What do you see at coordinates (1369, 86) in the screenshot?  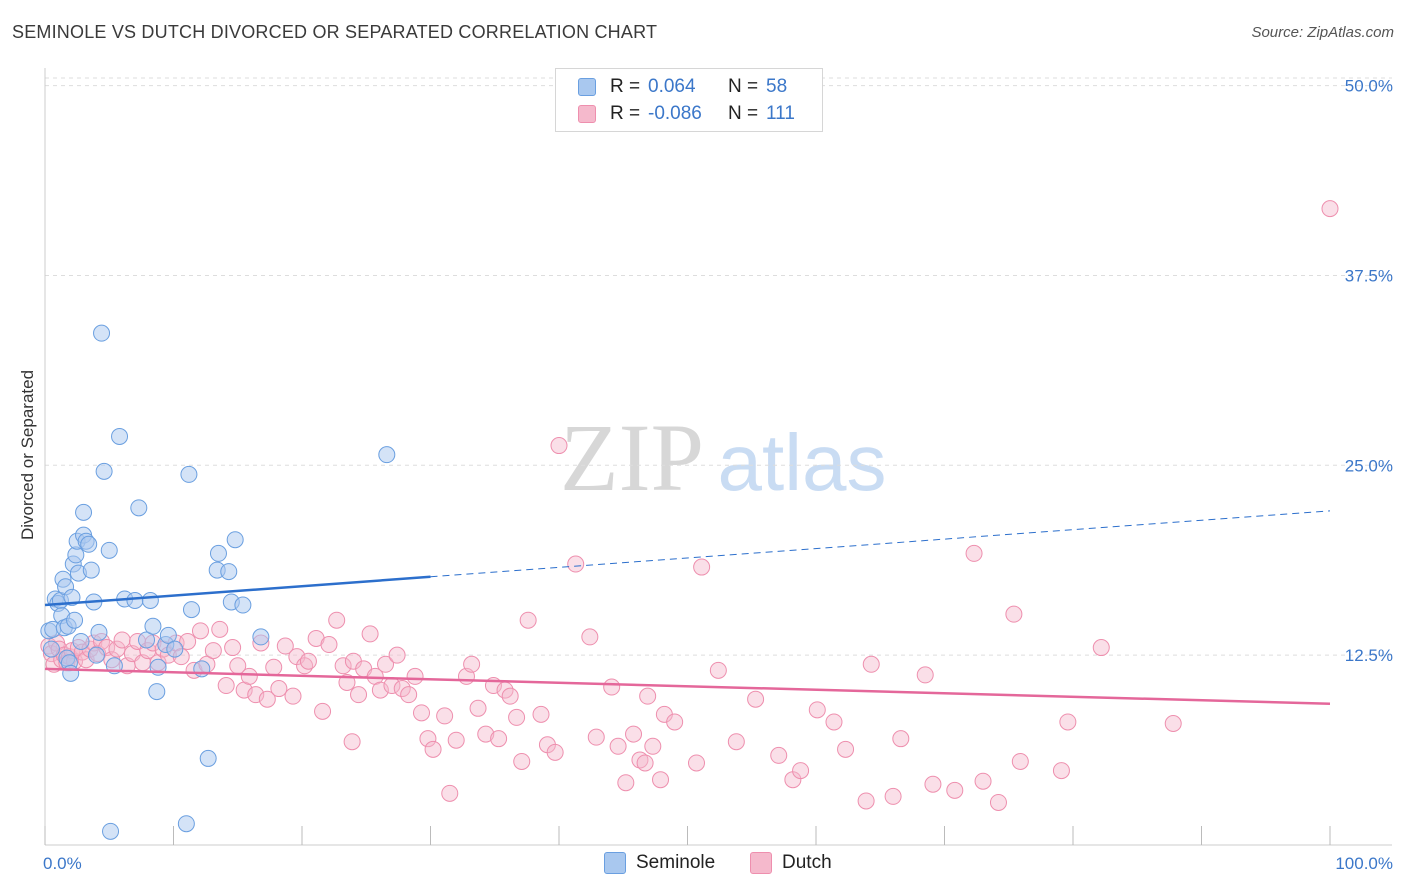 I see `y-tick-label: 50.0%` at bounding box center [1369, 86].